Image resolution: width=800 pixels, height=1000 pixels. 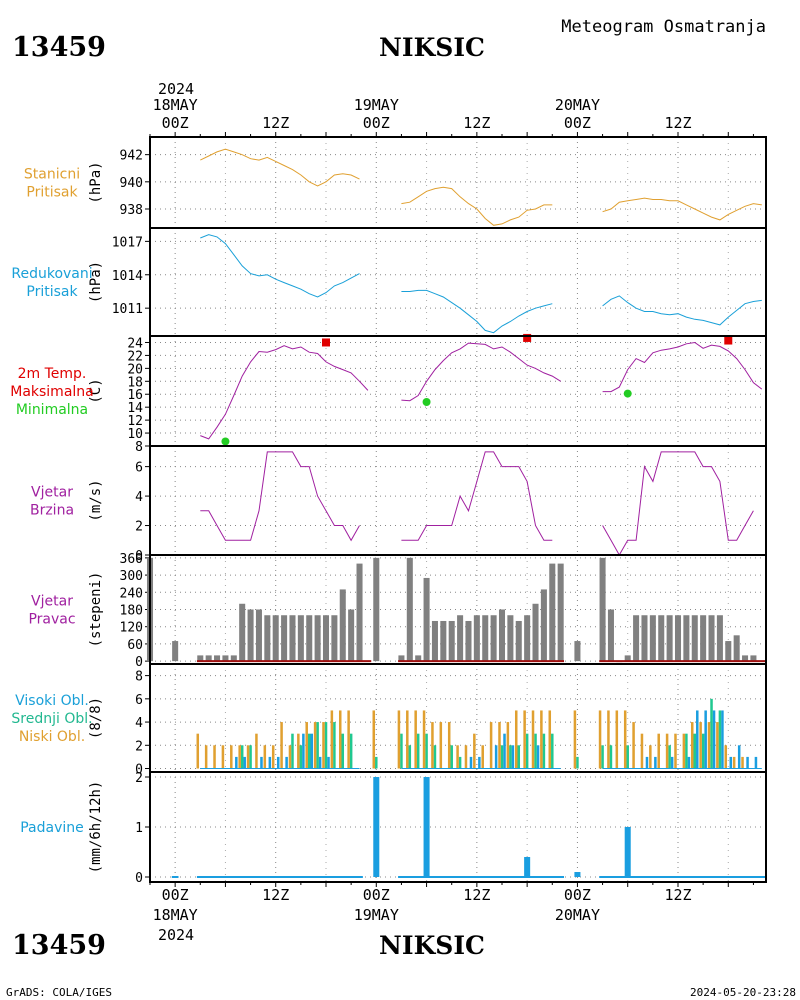 What do you see at coordinates (135, 343) in the screenshot?
I see `y-tick-label: 24` at bounding box center [135, 343].